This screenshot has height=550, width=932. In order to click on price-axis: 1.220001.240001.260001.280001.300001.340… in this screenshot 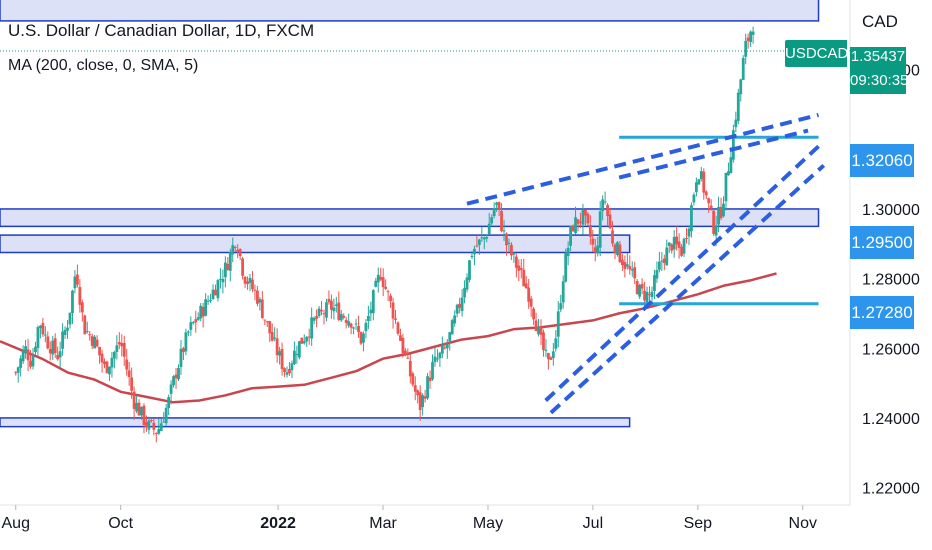, I will do `click(891, 280)`.